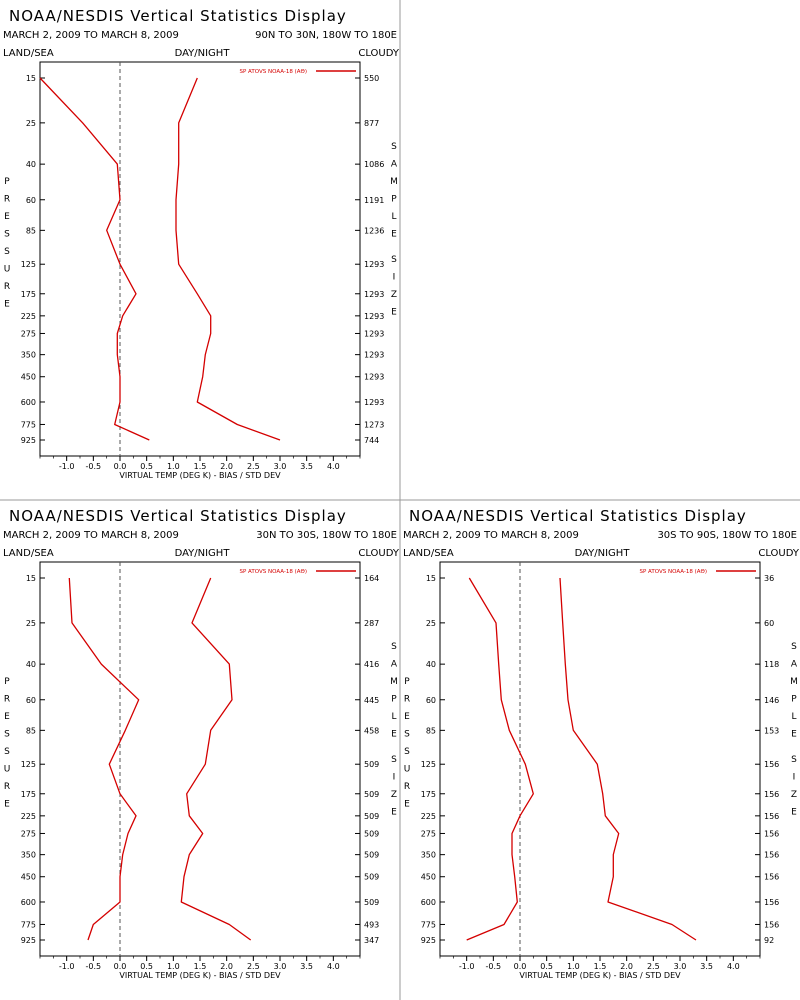 This screenshot has height=1000, width=800. What do you see at coordinates (794, 665) in the screenshot?
I see `right-axis-label-letter: A` at bounding box center [794, 665].